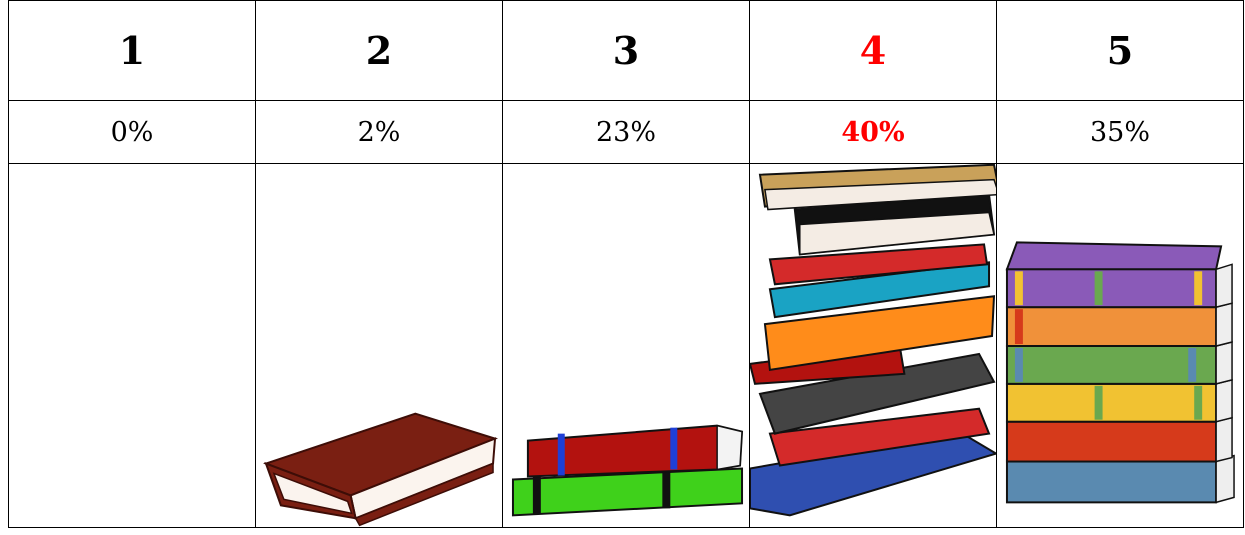 This screenshot has width=1245, height=535. What do you see at coordinates (132, 132) in the screenshot?
I see `percent-1: 0%` at bounding box center [132, 132].